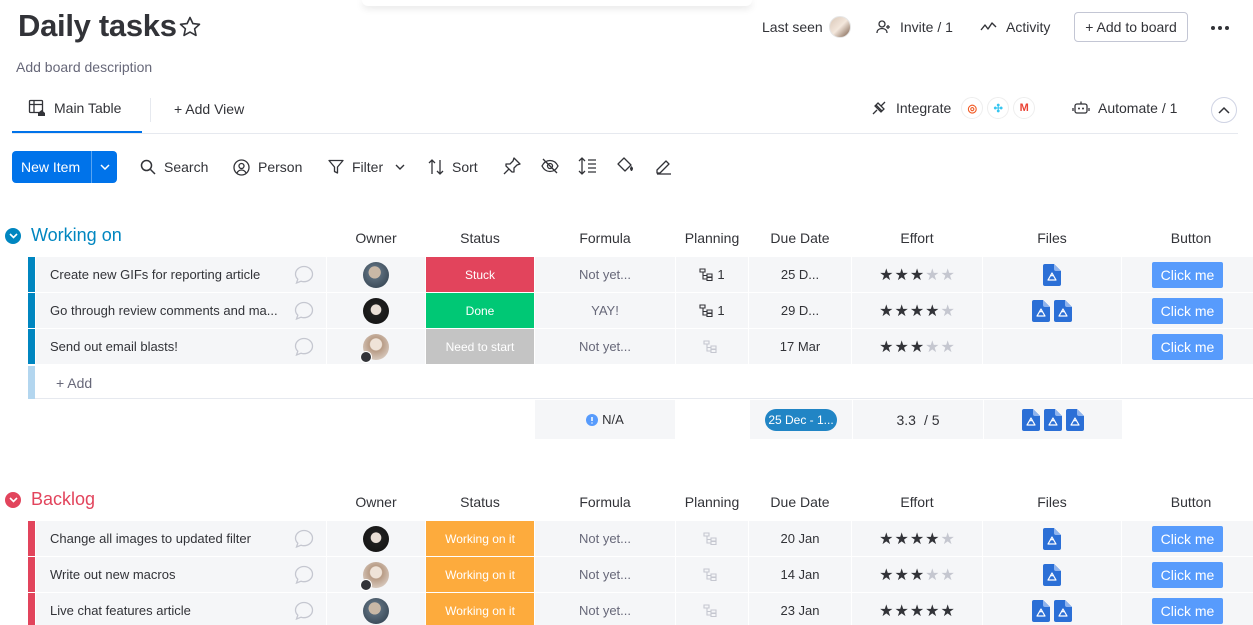 Image resolution: width=1253 pixels, height=625 pixels. Describe the element at coordinates (480, 274) in the screenshot. I see `status-cell: Stuck` at that location.